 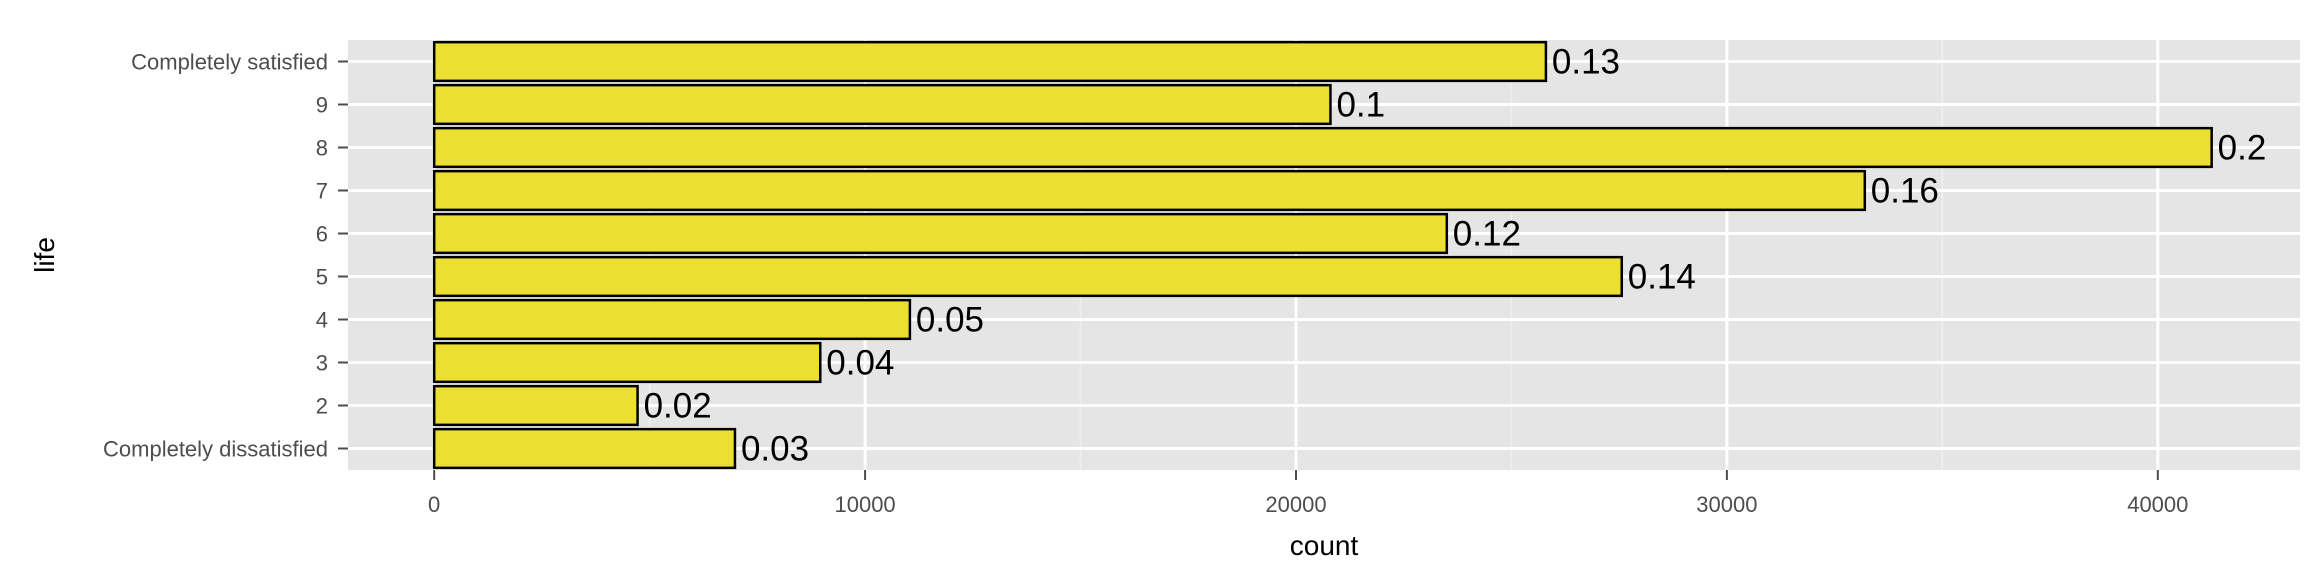 What do you see at coordinates (2157, 504) in the screenshot?
I see `x-tick-label: 40000` at bounding box center [2157, 504].